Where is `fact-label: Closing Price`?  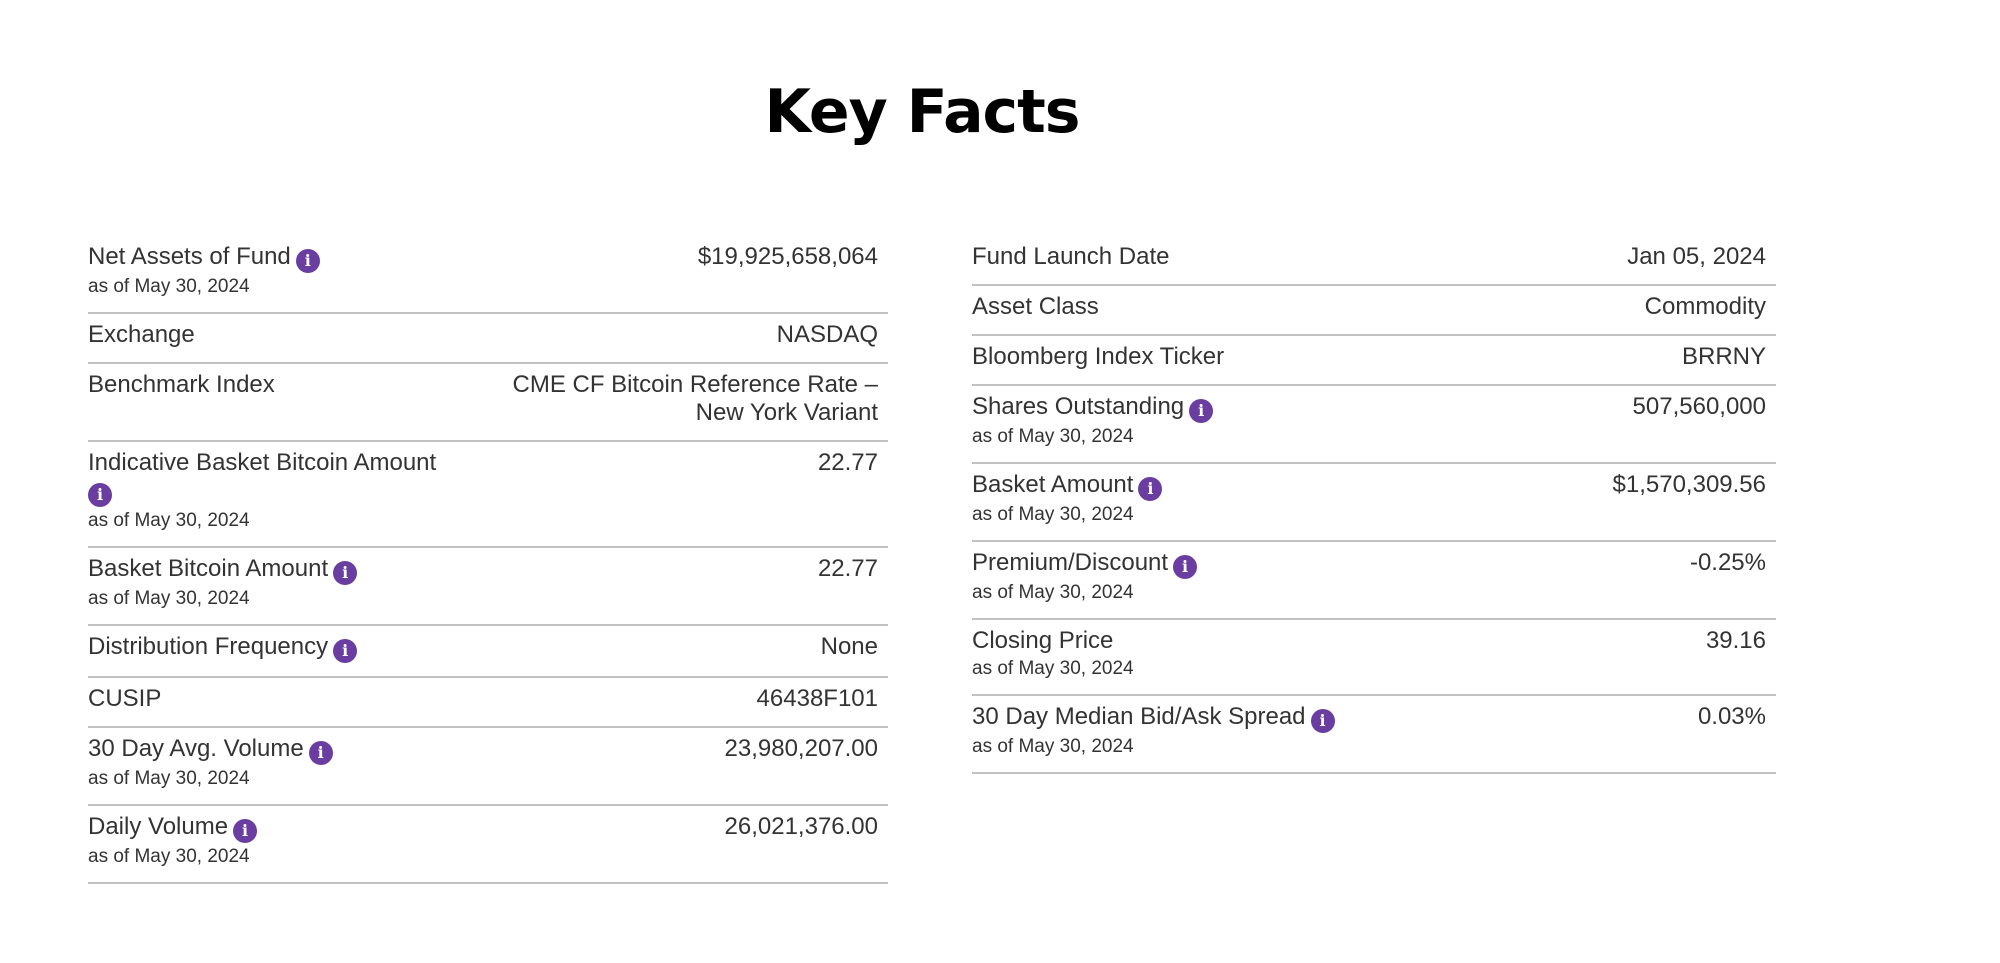
fact-label: Closing Price is located at coordinates (1043, 640).